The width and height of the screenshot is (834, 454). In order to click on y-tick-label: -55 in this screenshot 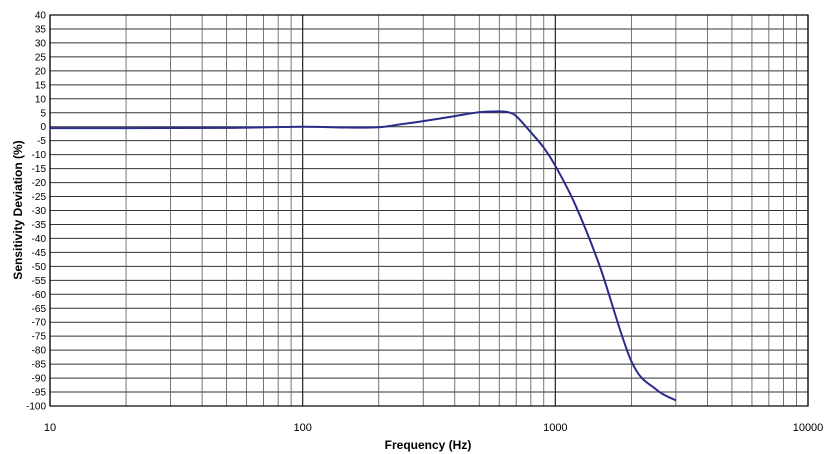, I will do `click(39, 281)`.